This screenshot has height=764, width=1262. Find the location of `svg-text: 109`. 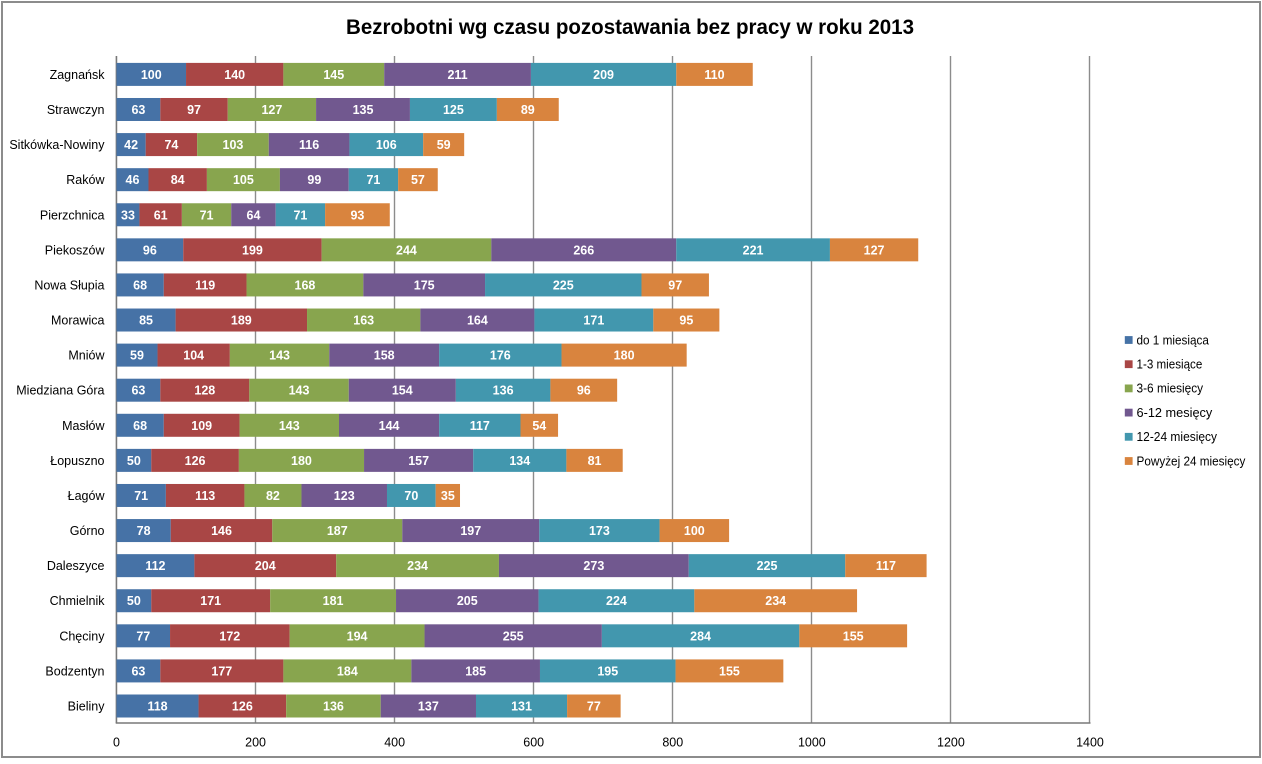

svg-text: 109 is located at coordinates (201, 426).